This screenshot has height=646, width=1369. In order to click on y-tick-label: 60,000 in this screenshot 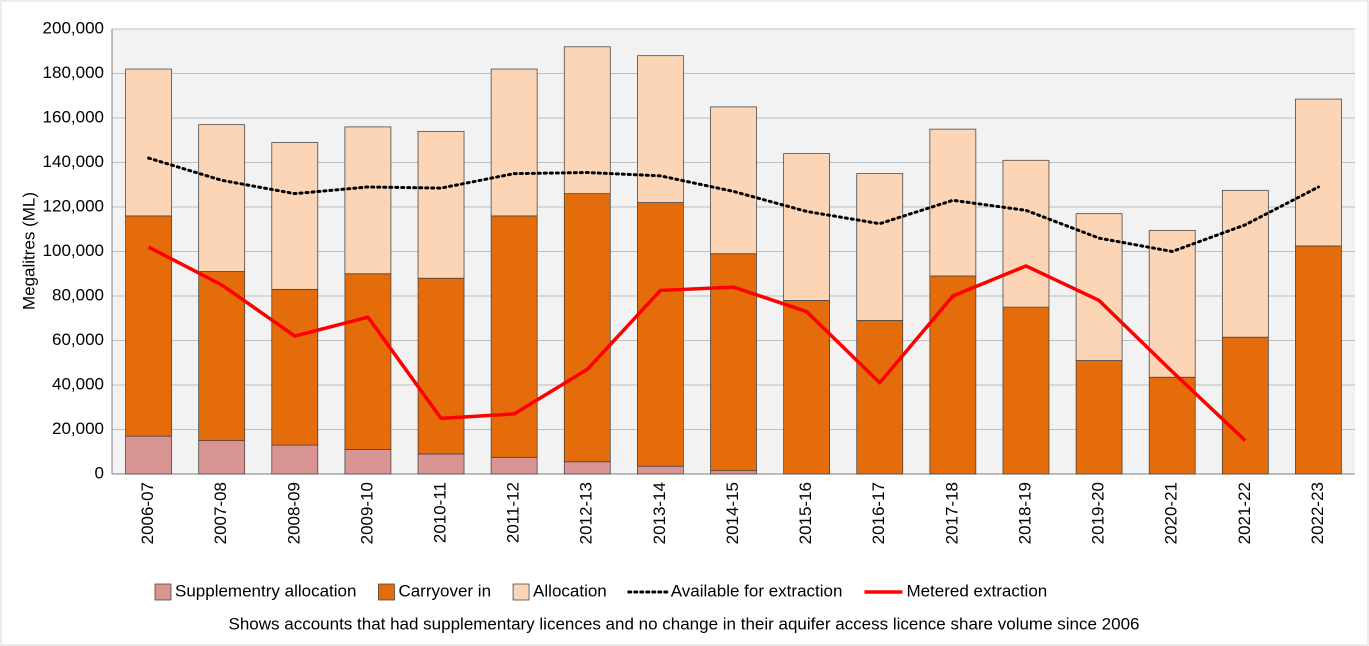, I will do `click(78, 339)`.